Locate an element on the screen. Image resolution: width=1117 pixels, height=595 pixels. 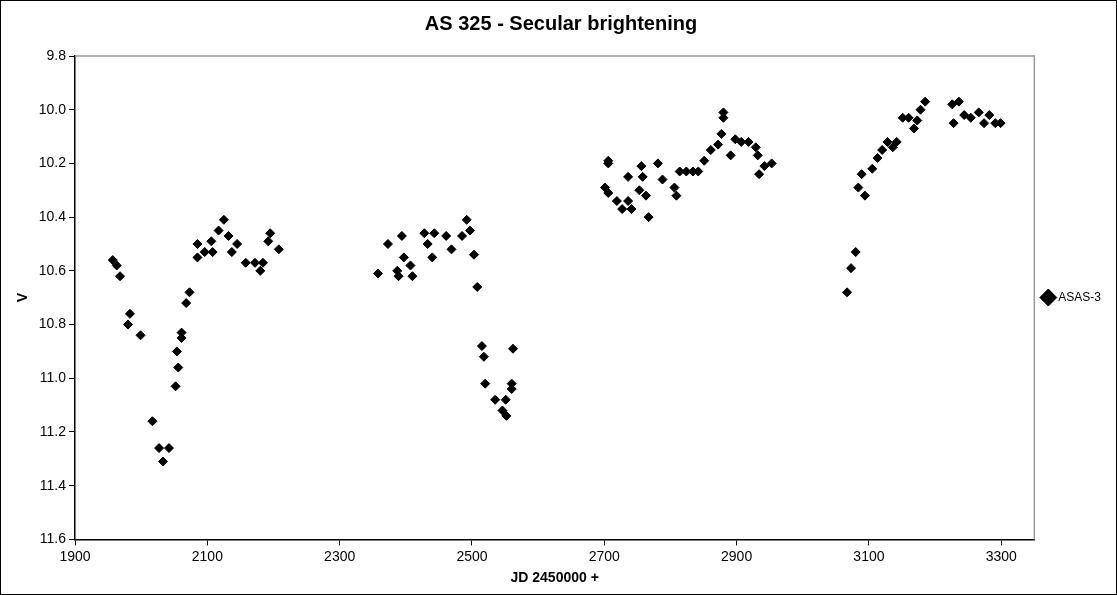
y-tick-label: 11.2 is located at coordinates (53, 430).